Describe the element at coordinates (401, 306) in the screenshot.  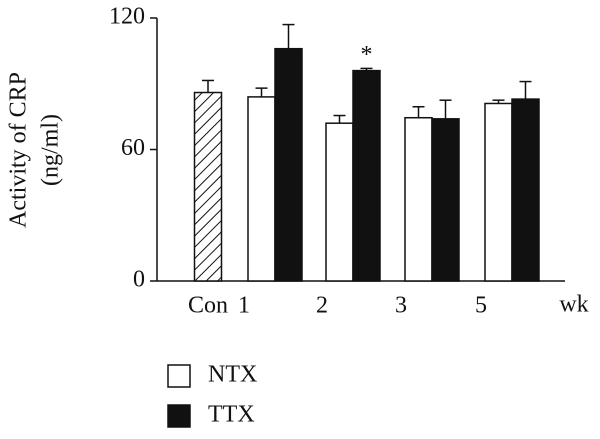
I see `x-tick-label: 3` at that location.